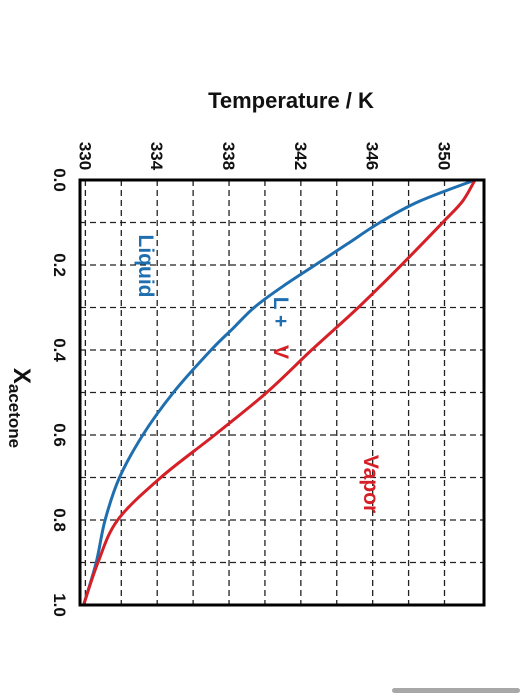 The image size is (520, 700). What do you see at coordinates (264, 156) in the screenshot?
I see `temperature-tick-labels: 330 334 338 342 346 350` at bounding box center [264, 156].